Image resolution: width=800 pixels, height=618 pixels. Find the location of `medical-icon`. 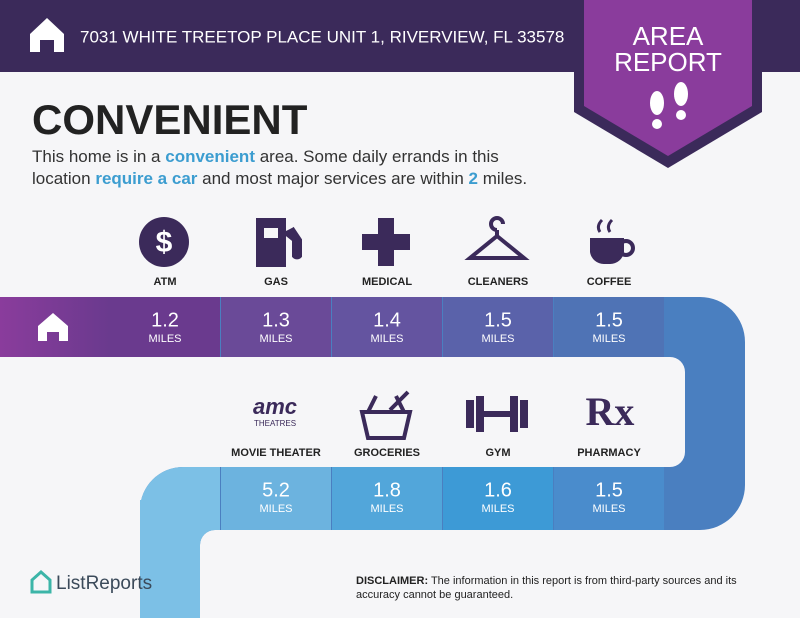

medical-icon is located at coordinates (386, 242).